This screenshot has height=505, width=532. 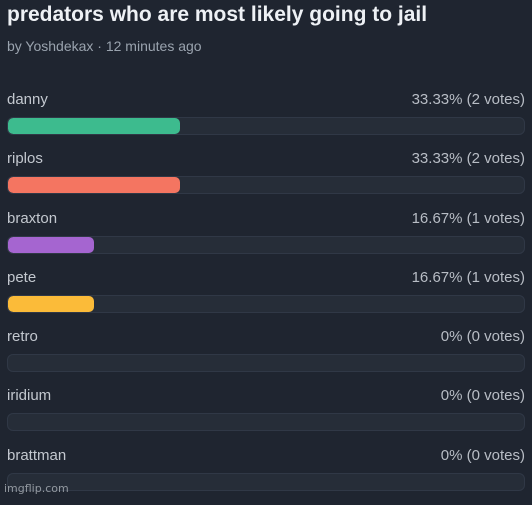 I want to click on poll-option: riplos 33.33% (2 votes), so click(x=266, y=178).